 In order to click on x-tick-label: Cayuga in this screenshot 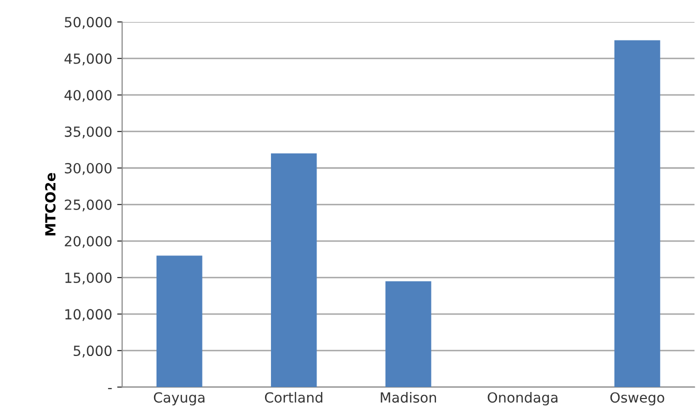, I will do `click(179, 399)`.